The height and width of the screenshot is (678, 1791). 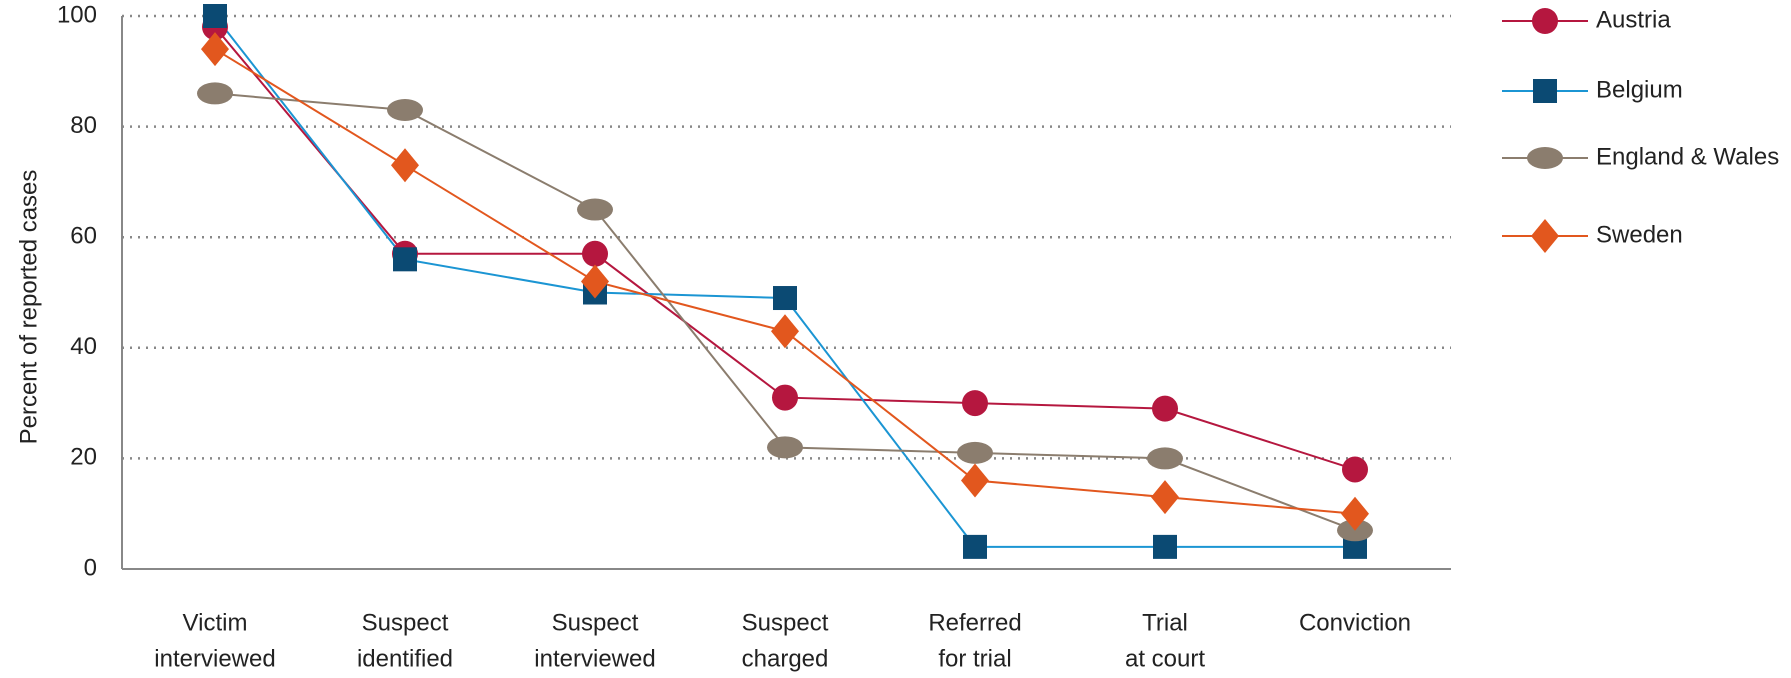 What do you see at coordinates (83, 125) in the screenshot?
I see `y-tick-label: 80` at bounding box center [83, 125].